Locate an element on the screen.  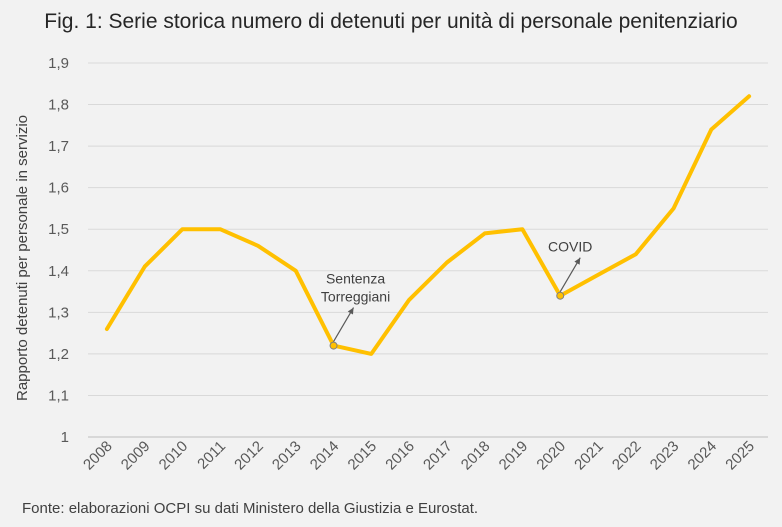
y-tick-label: 1,1 is located at coordinates (58, 395).